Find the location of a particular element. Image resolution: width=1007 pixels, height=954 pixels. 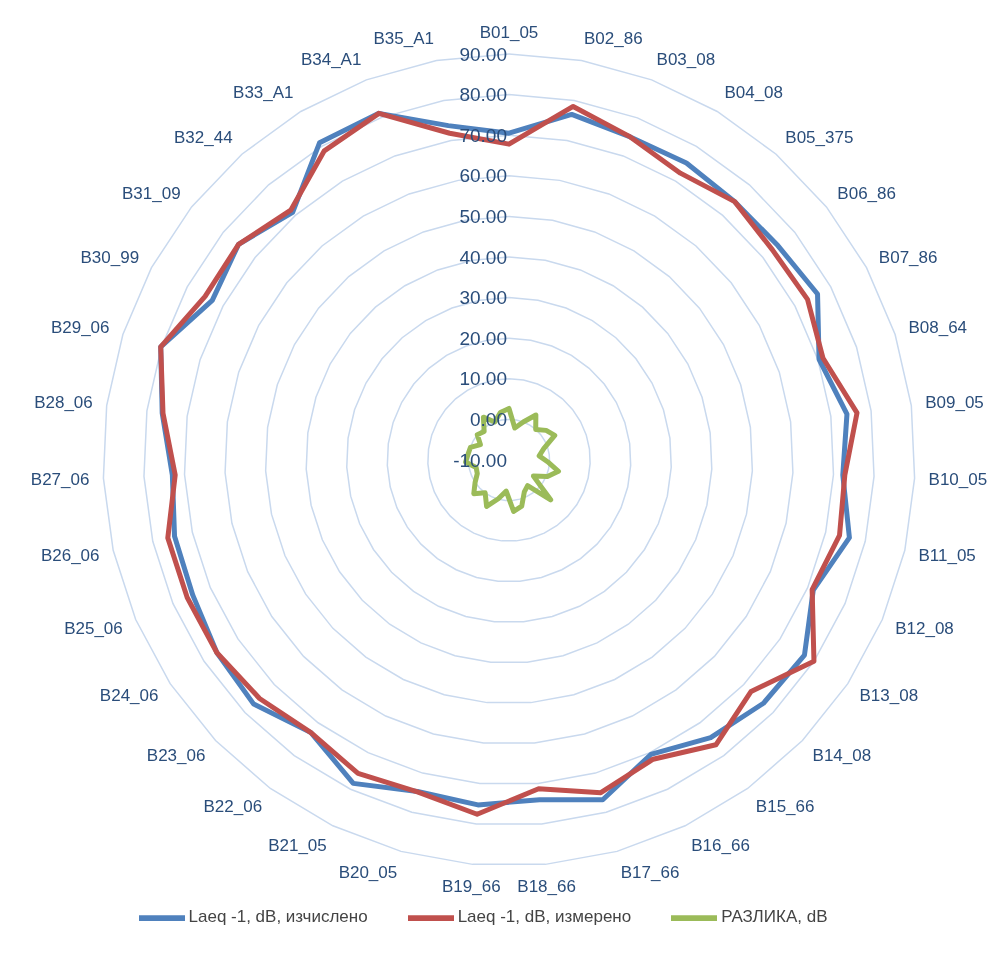

spoke-label: B15_66 is located at coordinates (785, 806).